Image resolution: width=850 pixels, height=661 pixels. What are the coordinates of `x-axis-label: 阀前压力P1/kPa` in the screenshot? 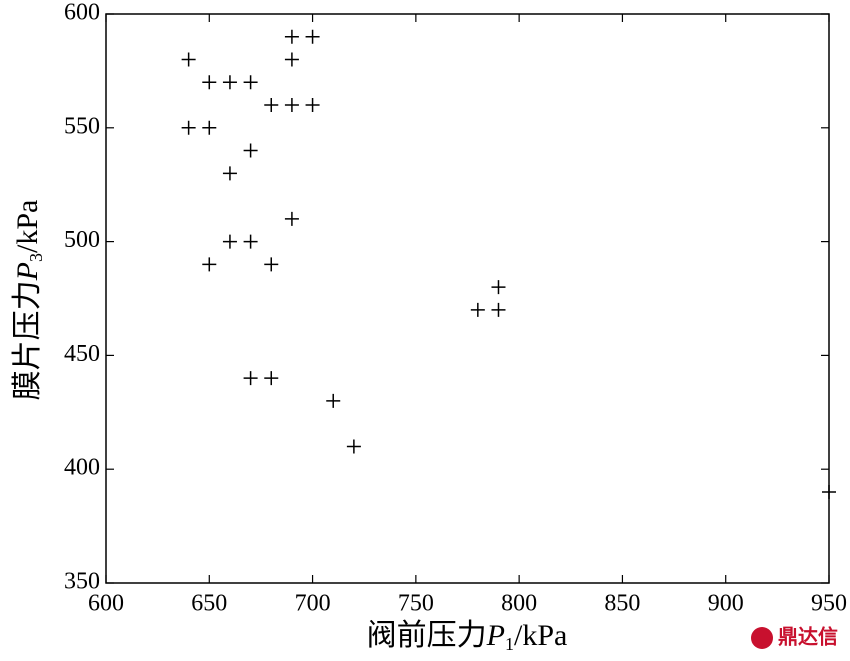 It's located at (467, 636).